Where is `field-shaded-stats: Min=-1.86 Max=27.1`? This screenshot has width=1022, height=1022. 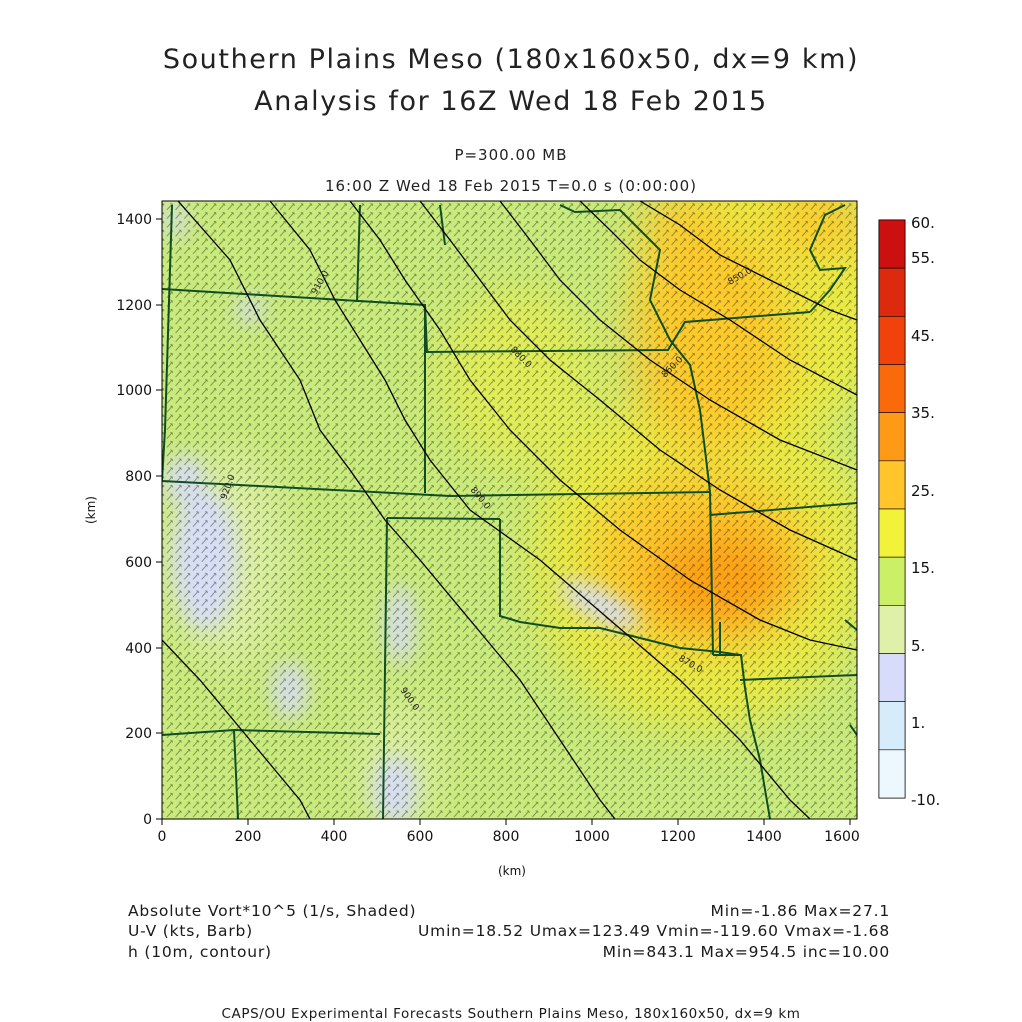
field-shaded-stats: Min=-1.86 Max=27.1 is located at coordinates (800, 911).